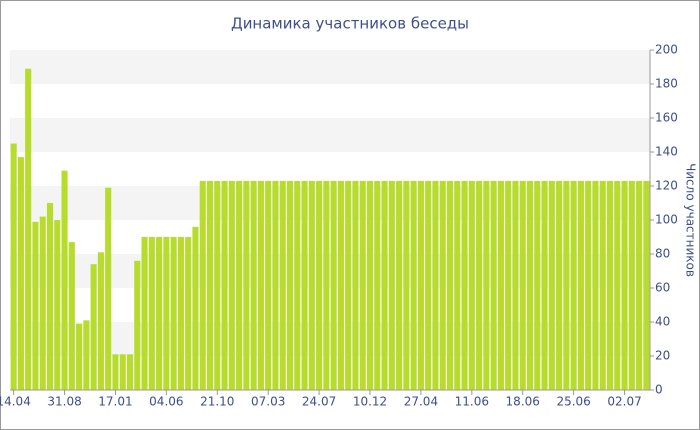 The width and height of the screenshot is (700, 430). Describe the element at coordinates (319, 402) in the screenshot. I see `x-tick-label: 24.07` at that location.